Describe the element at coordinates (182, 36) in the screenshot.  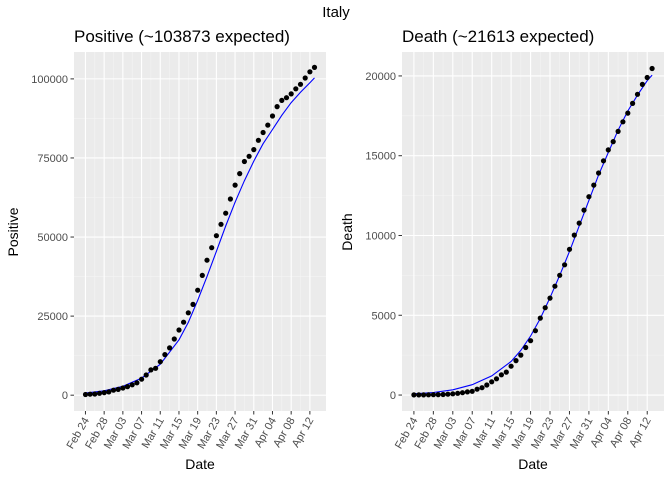
I see `positive-chart-title: Positive (~103873 expected)` at that location.